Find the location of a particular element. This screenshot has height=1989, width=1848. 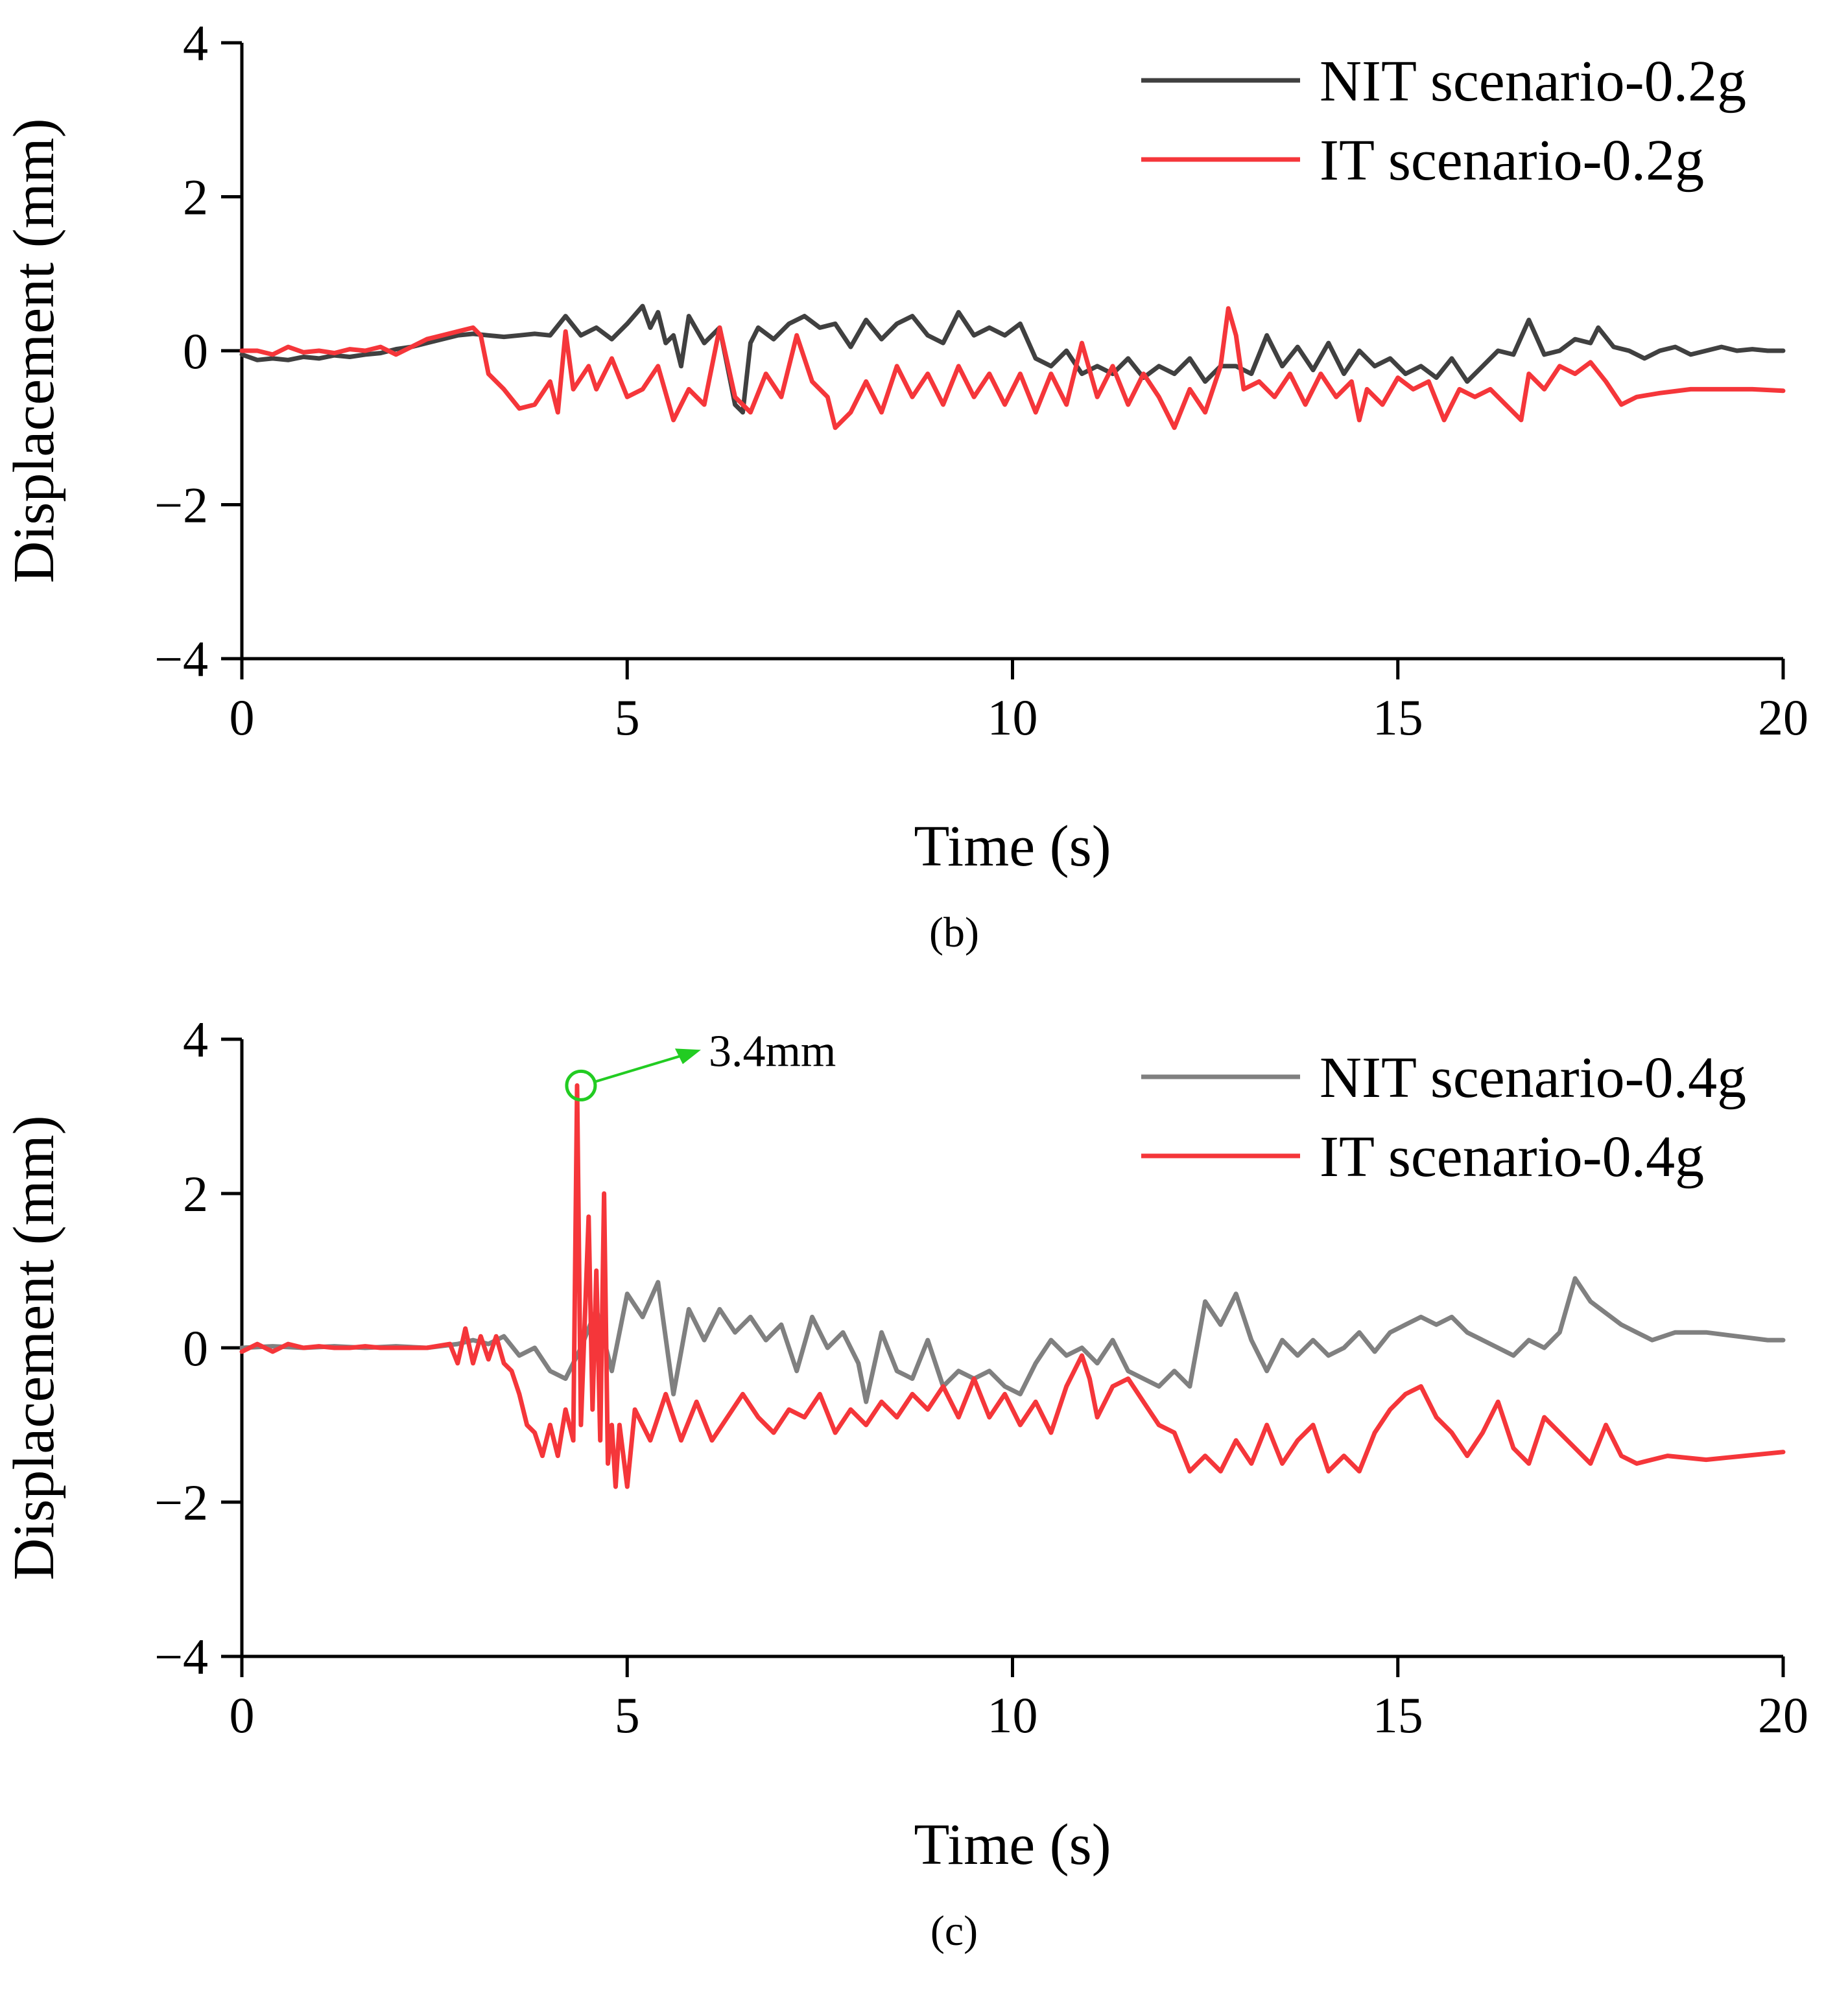

legend-label: IT scenario-0.4g is located at coordinates (1512, 1157).